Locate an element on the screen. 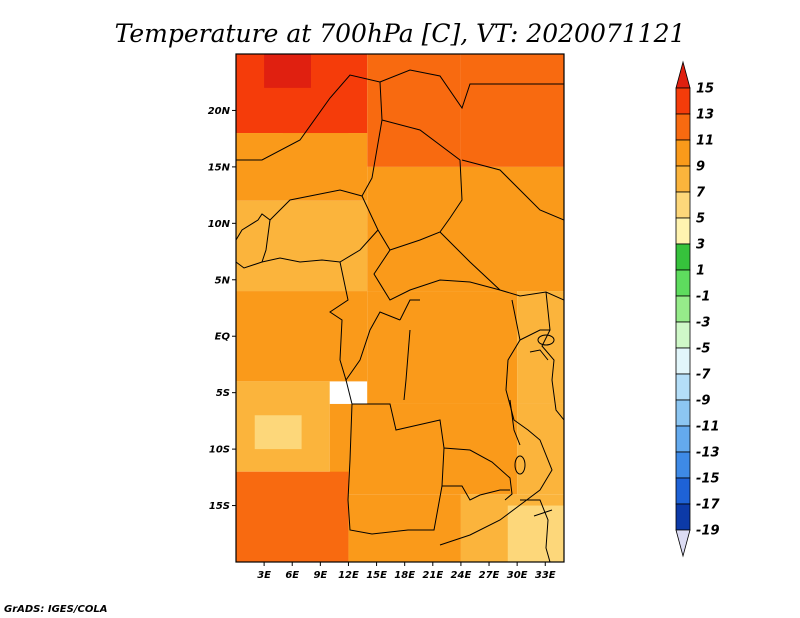  x-tick-label: 27E is located at coordinates (489, 575).